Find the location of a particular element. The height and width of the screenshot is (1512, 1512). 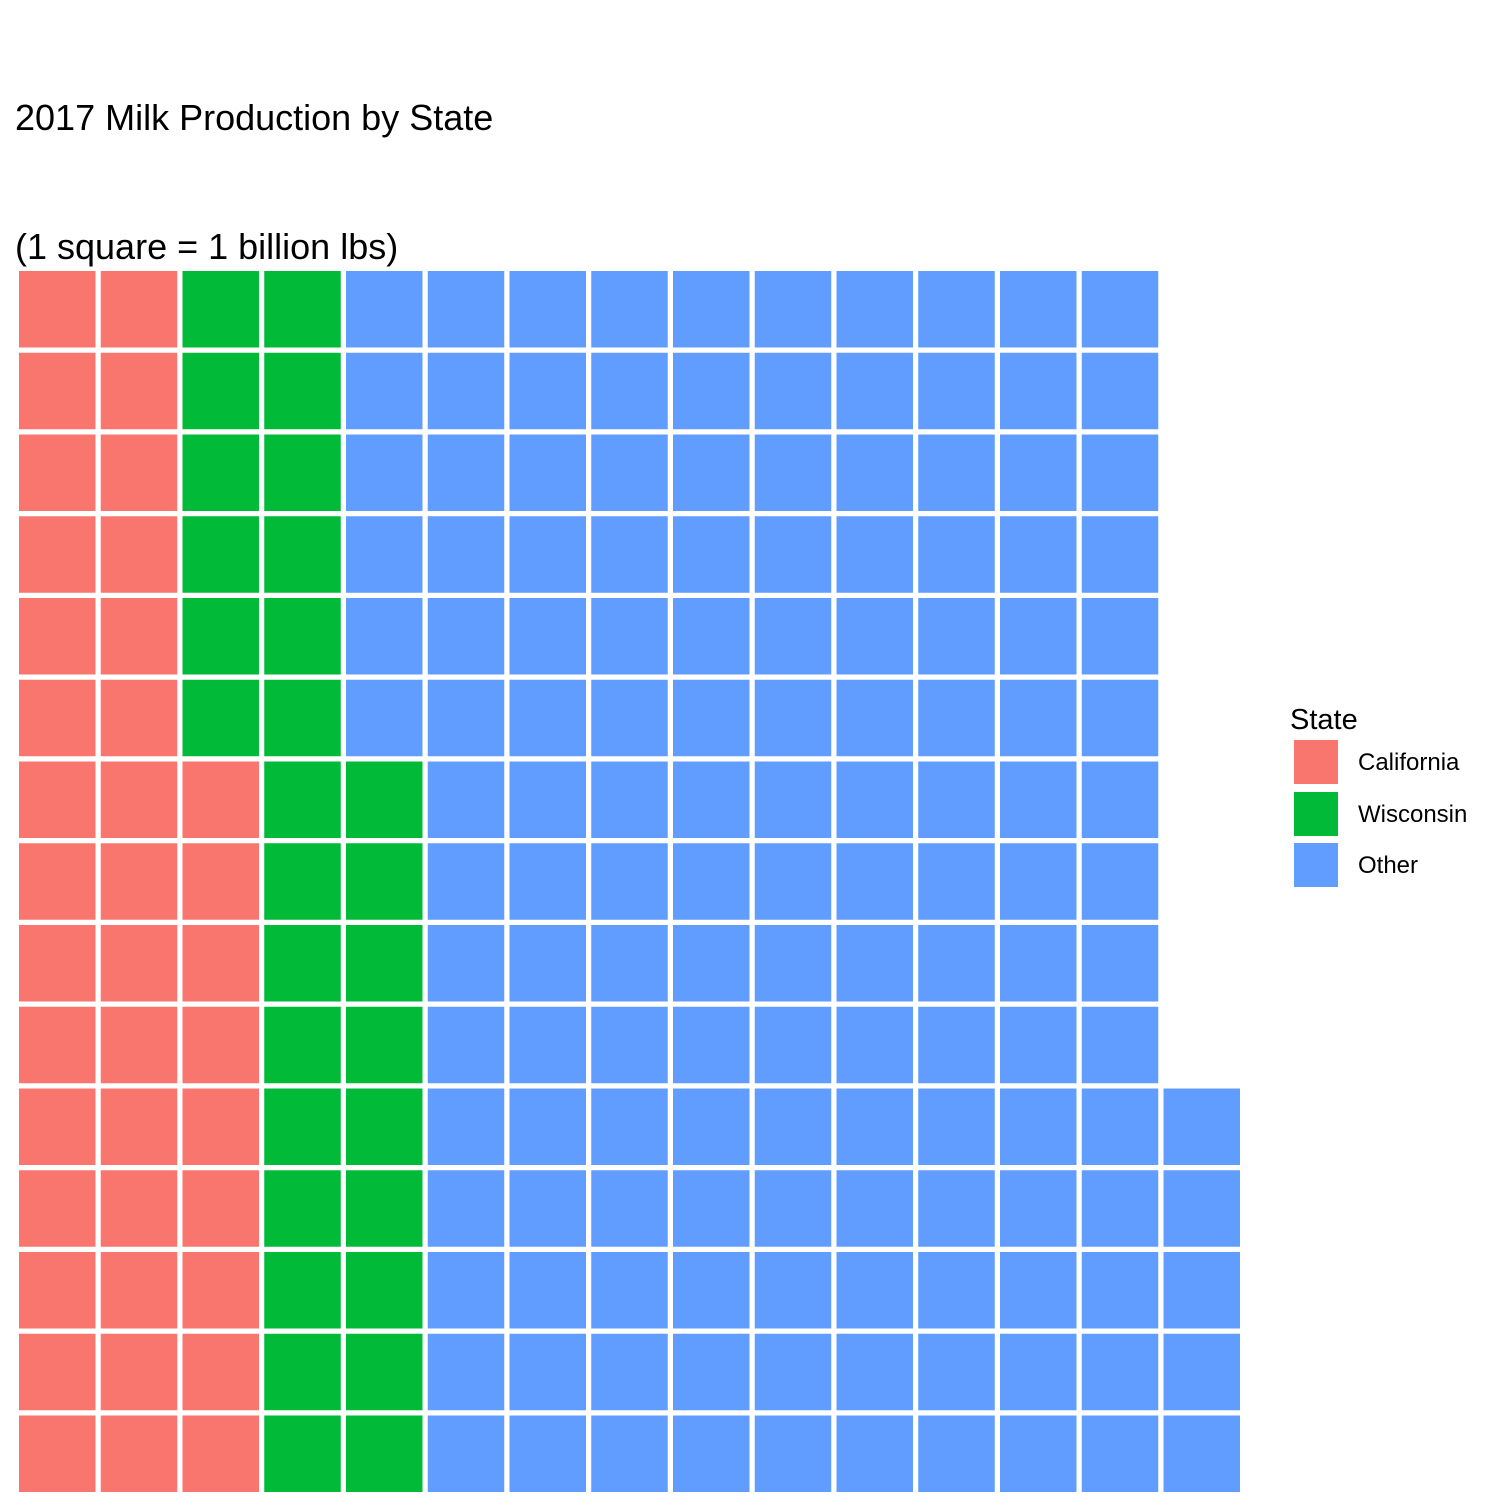

chart-title-line-1: 2017 Milk Production by State is located at coordinates (254, 117).